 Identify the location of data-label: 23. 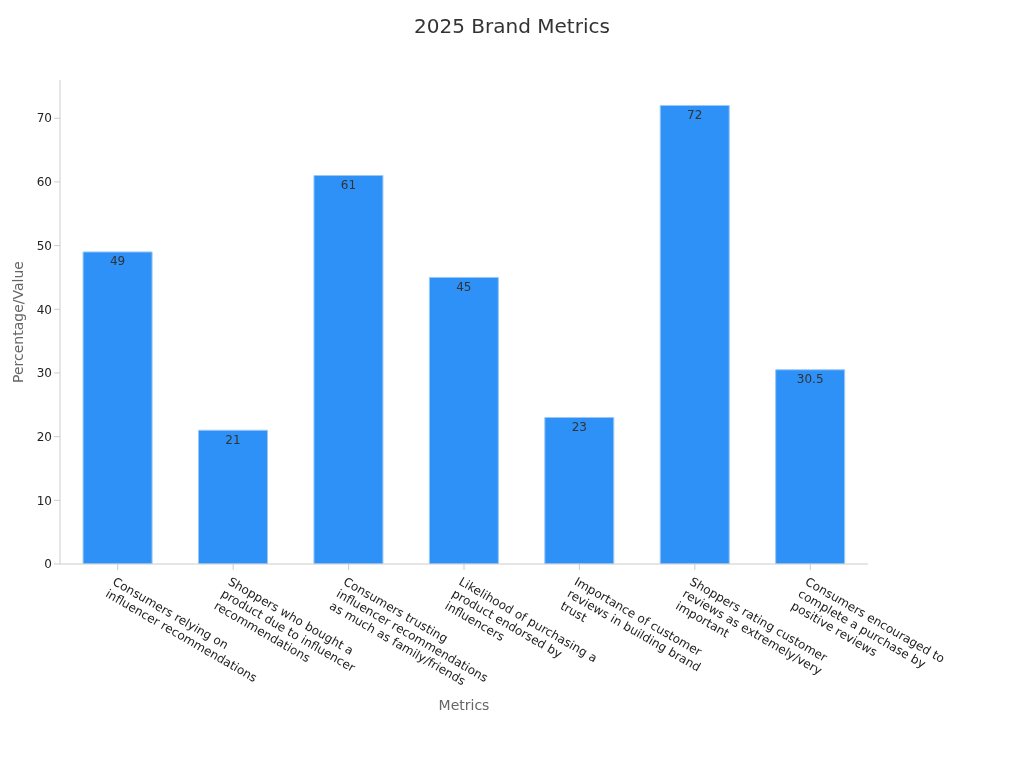
(579, 427).